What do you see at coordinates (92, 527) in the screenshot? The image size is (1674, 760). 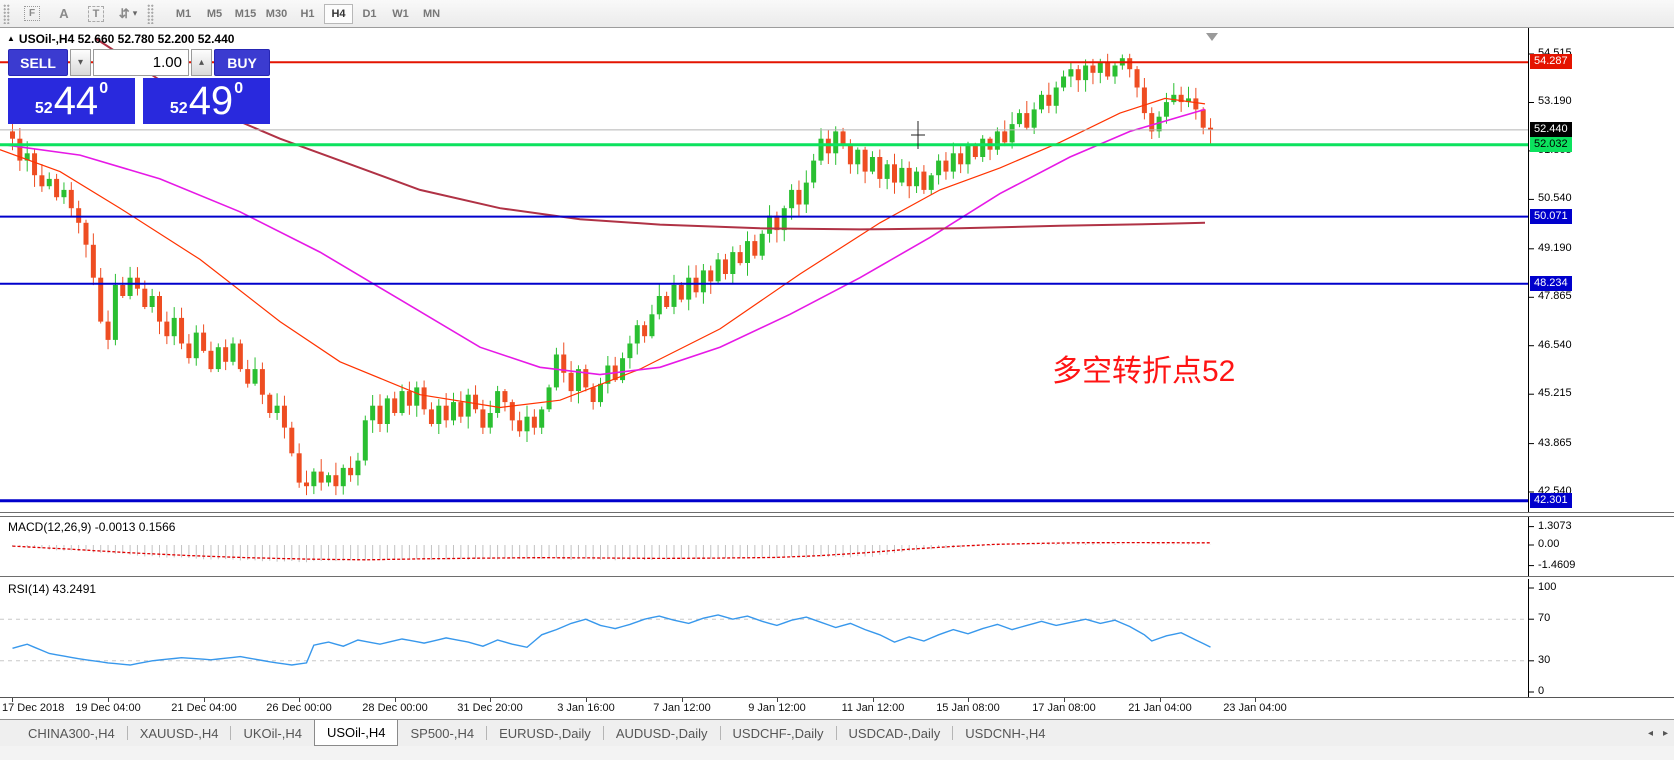 I see `macd-label: MACD(12,26,9) -0.0013 0.1566` at bounding box center [92, 527].